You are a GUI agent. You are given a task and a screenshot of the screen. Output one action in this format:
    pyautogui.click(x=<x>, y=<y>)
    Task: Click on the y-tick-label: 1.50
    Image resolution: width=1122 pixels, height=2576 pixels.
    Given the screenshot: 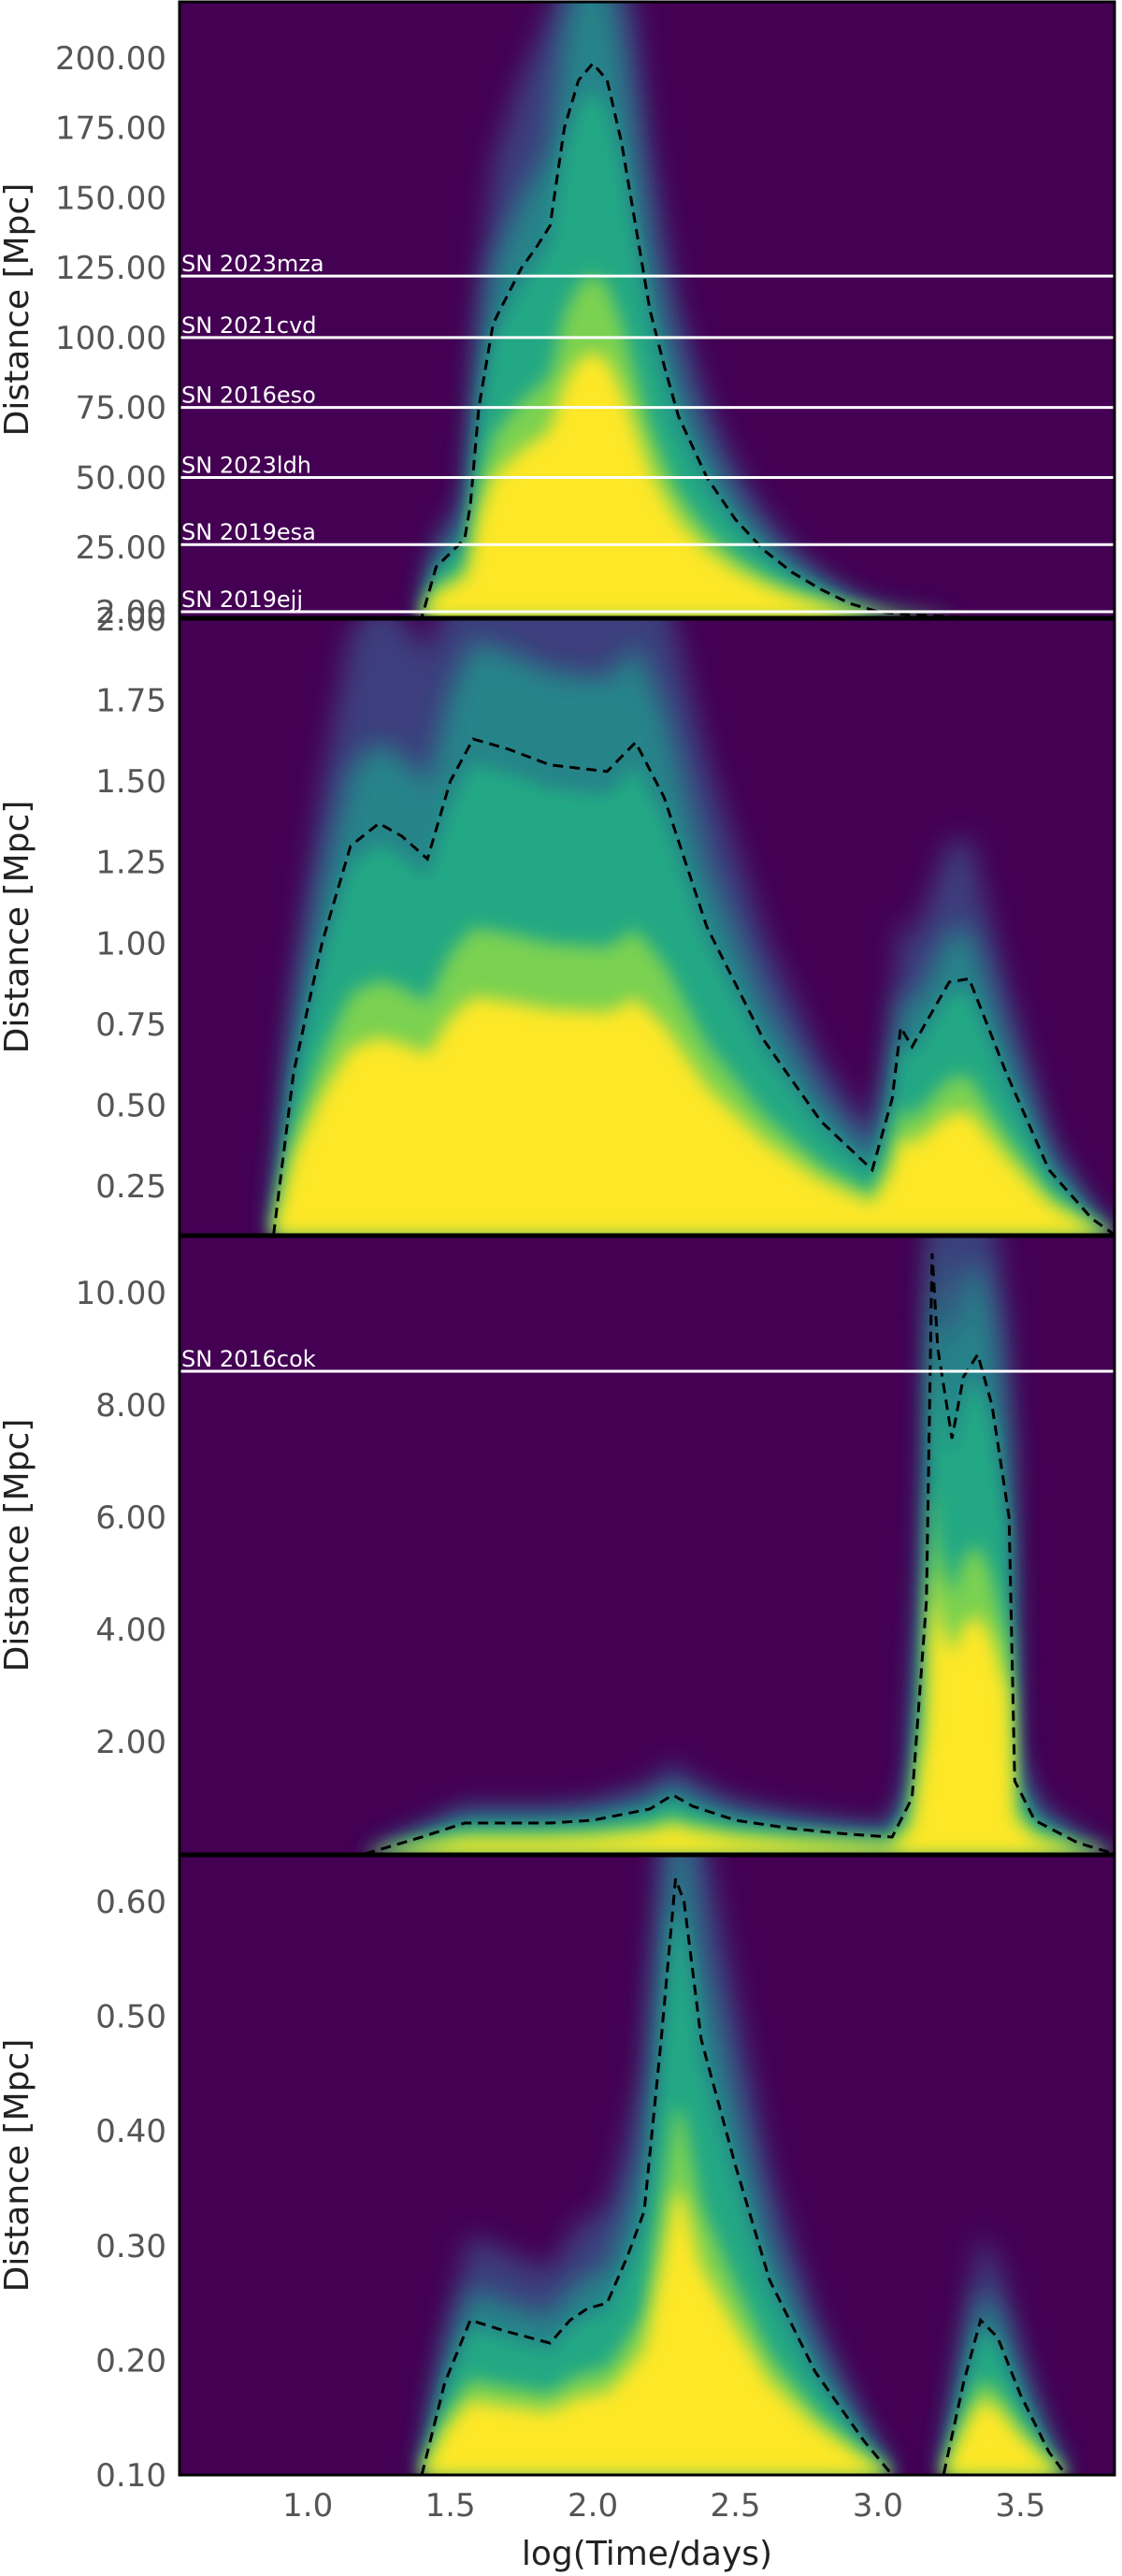 What is the action you would take?
    pyautogui.click(x=131, y=782)
    